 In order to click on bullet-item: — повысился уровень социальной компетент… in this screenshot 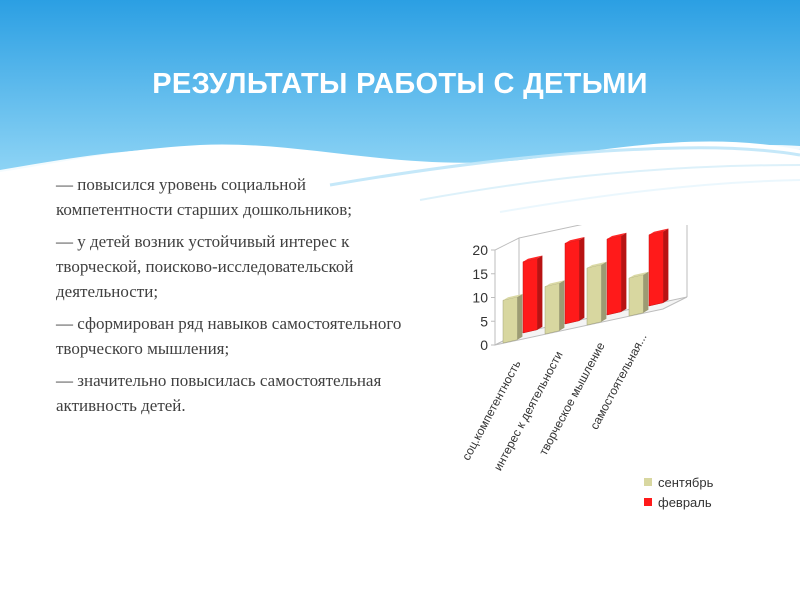, I will do `click(204, 197)`.